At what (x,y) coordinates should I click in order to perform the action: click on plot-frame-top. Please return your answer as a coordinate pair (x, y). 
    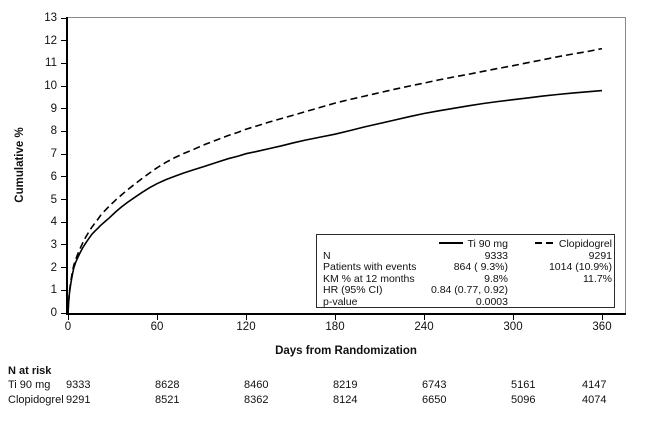
    Looking at the image, I should click on (347, 17).